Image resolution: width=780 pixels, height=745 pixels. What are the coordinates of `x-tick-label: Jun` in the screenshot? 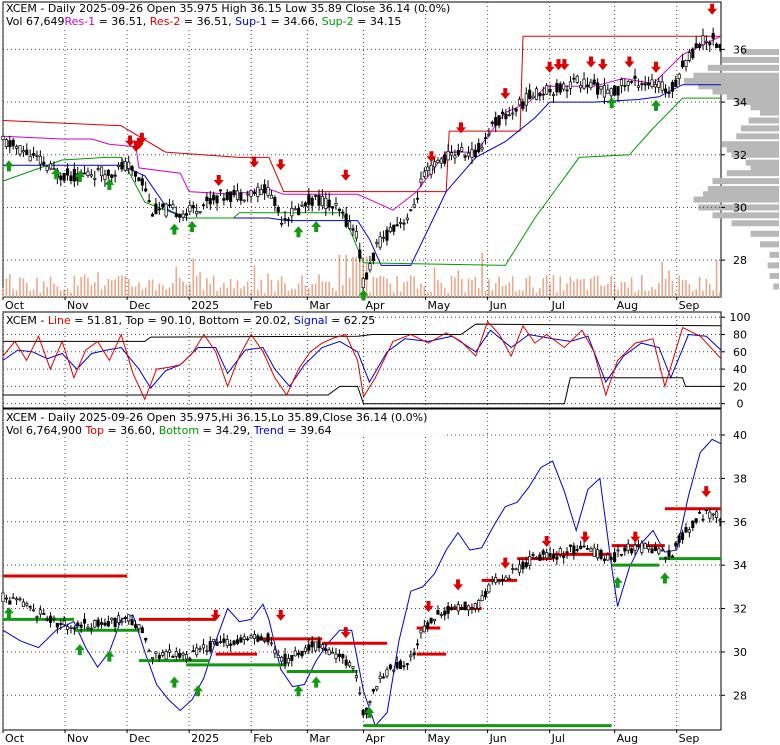 It's located at (498, 305).